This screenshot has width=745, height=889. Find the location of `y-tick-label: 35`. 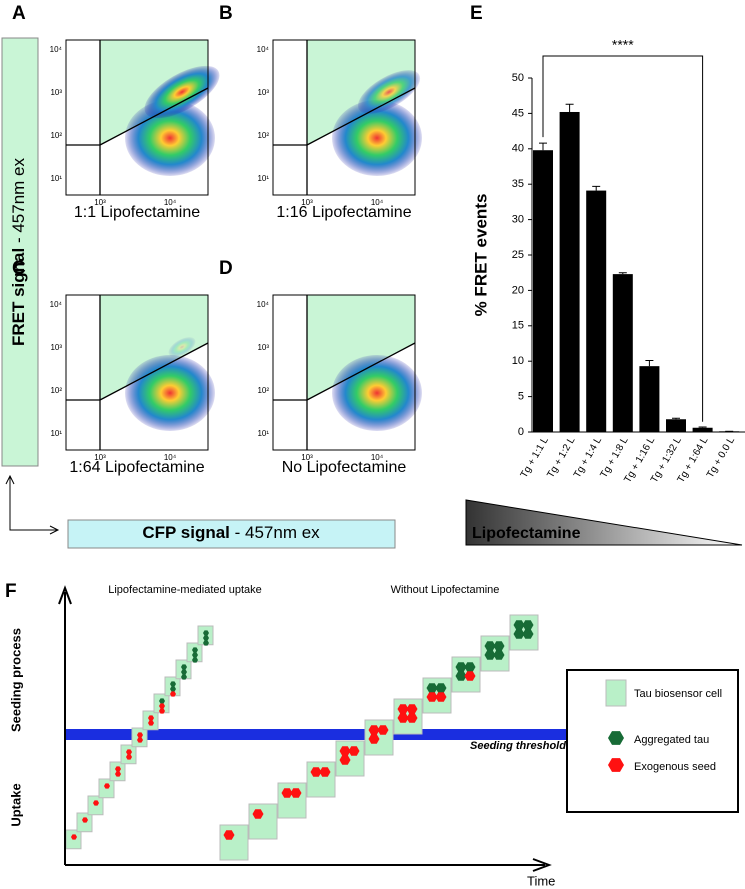

y-tick-label: 35 is located at coordinates (518, 184).